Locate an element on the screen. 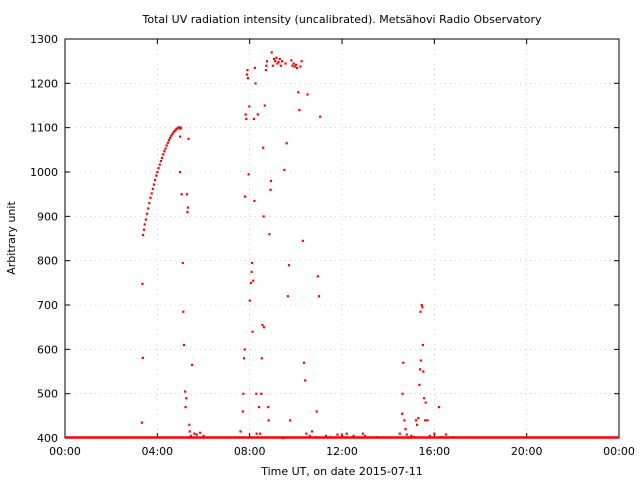 This screenshot has height=480, width=640. x-tick-label: 04:00 is located at coordinates (157, 451).